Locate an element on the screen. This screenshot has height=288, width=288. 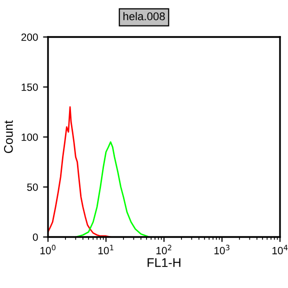
x-tick-label: 10$^{3}$ is located at coordinates (222, 249).